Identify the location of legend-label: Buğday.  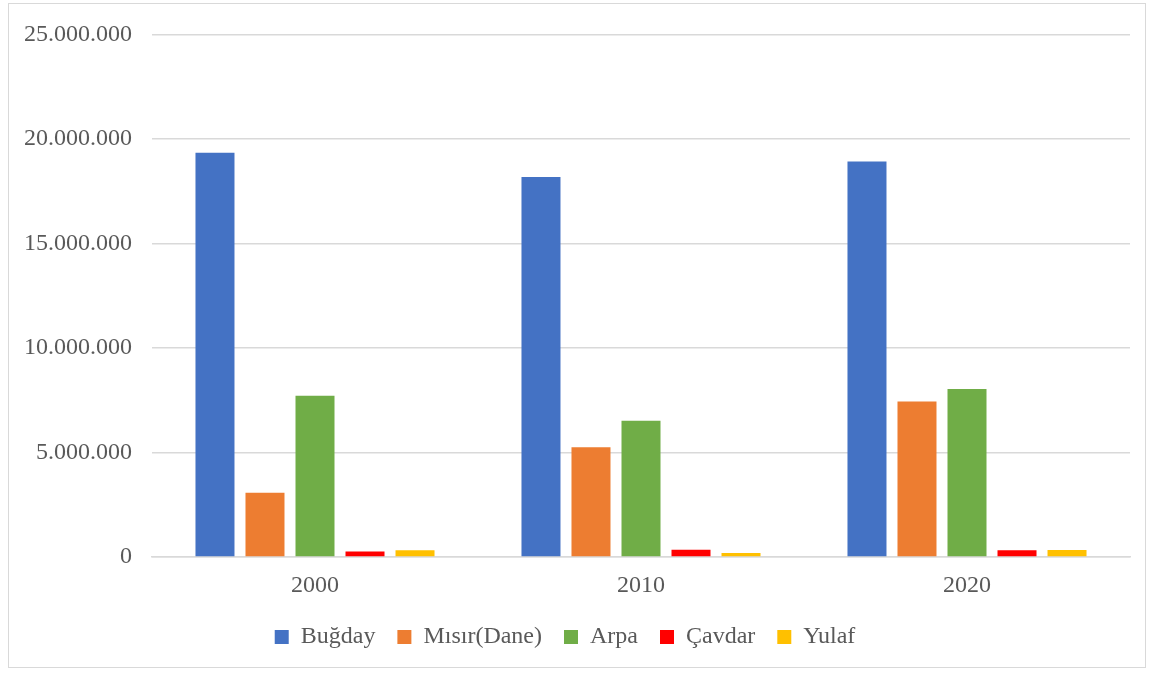
(338, 635).